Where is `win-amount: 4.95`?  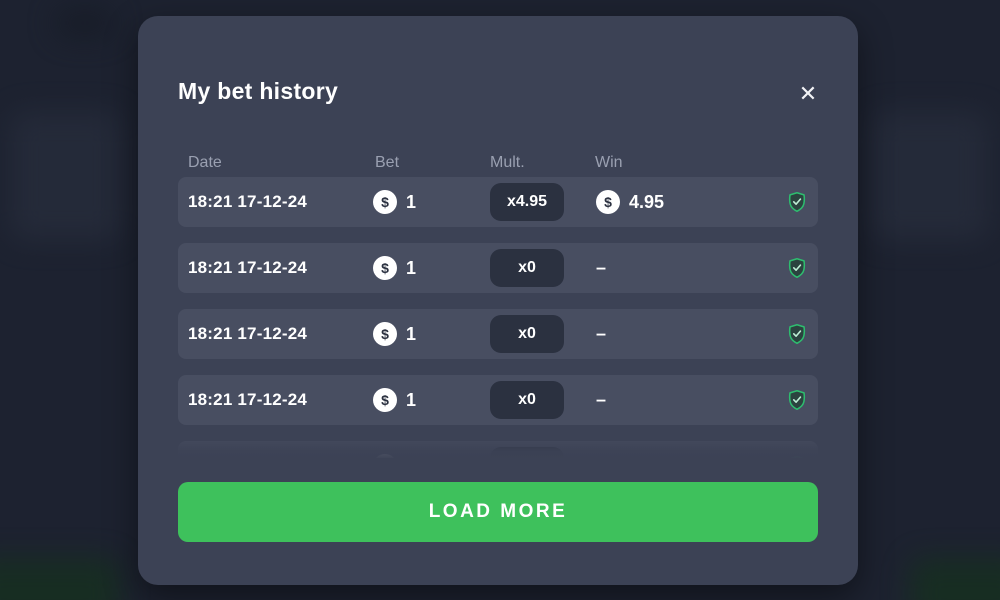 win-amount: 4.95 is located at coordinates (647, 201).